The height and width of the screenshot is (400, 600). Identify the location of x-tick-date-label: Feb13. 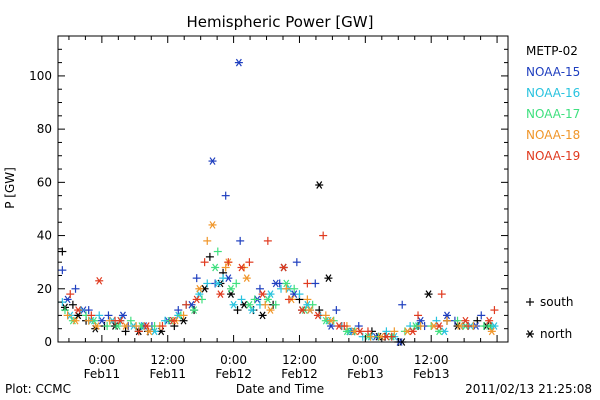
(431, 374).